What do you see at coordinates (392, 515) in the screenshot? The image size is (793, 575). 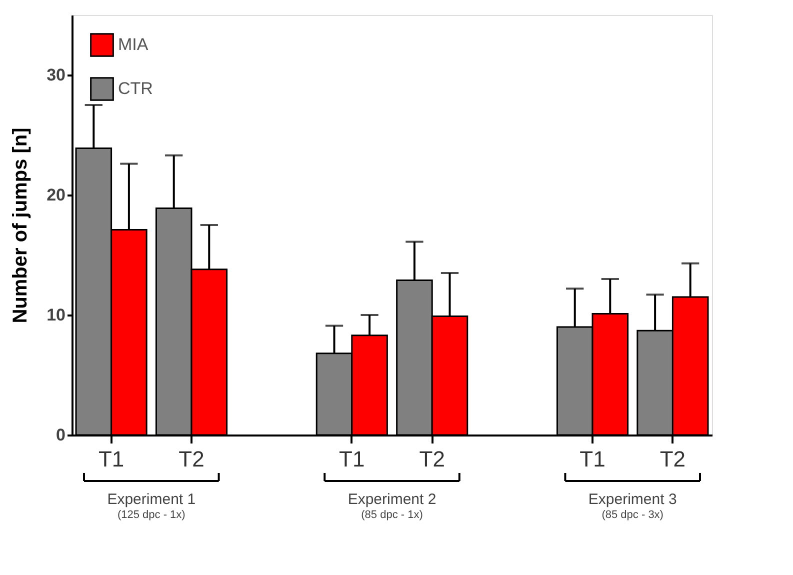 I see `text: (85 dpc - 1x)` at bounding box center [392, 515].